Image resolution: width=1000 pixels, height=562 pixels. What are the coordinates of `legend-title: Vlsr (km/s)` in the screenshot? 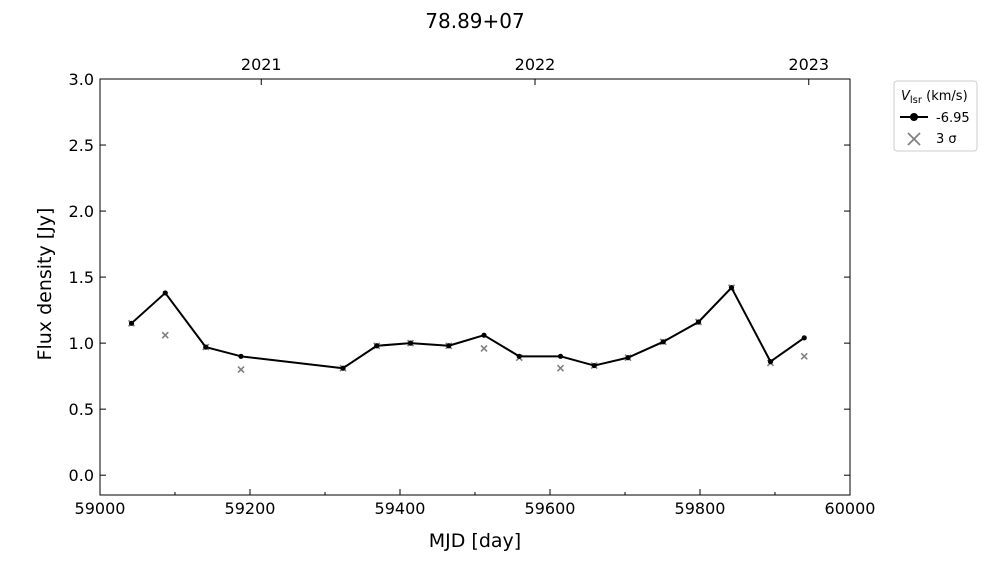 It's located at (934, 97).